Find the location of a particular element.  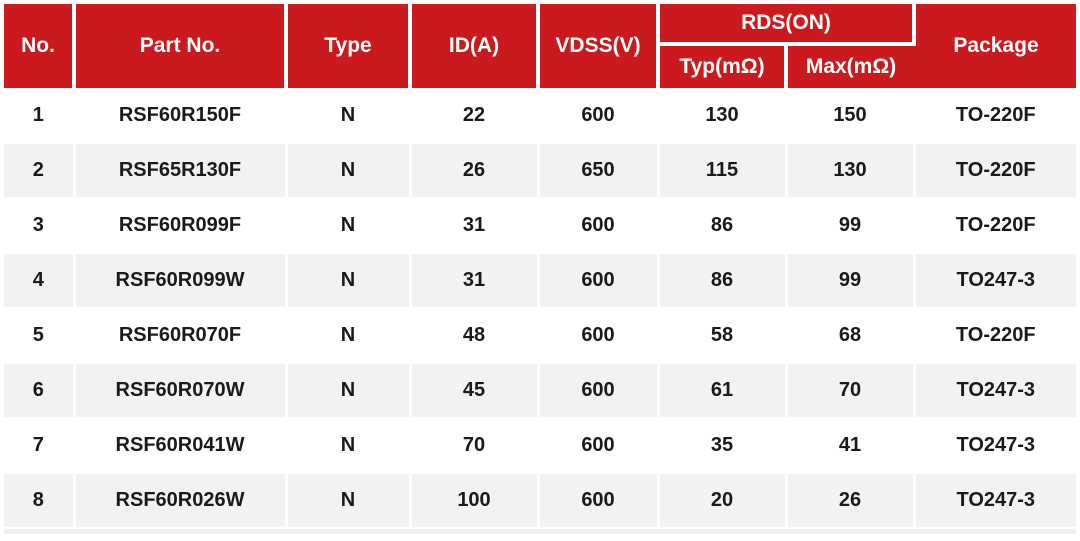

cell-no: 5 is located at coordinates (40, 336).